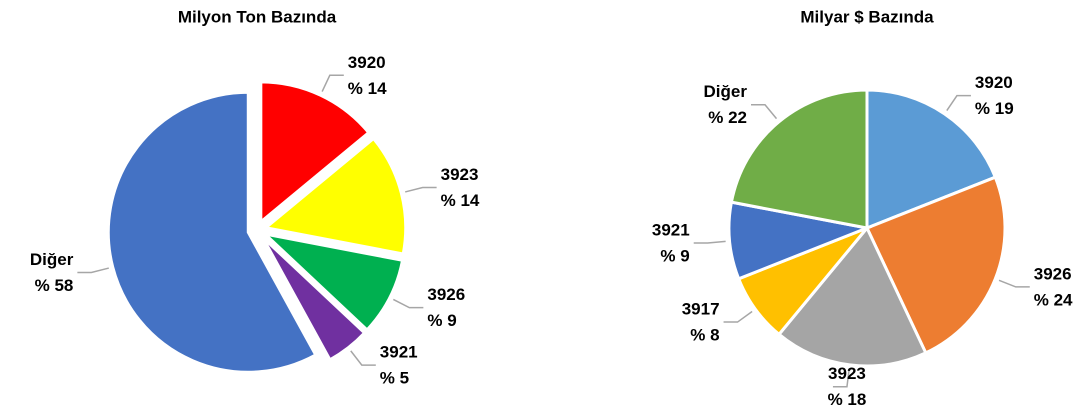 This screenshot has height=416, width=1082. I want to click on value-label: % 19, so click(994, 108).